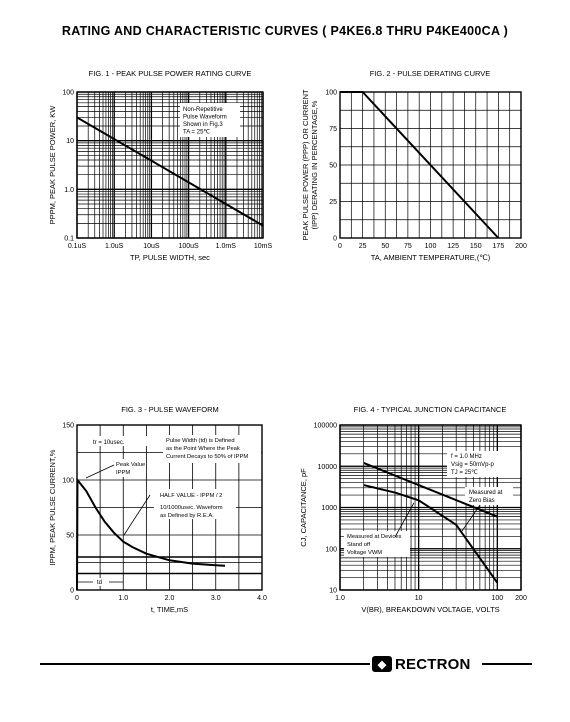 The height and width of the screenshot is (722, 570). Describe the element at coordinates (263, 246) in the screenshot. I see `fig1-x-tick-label: 10mS` at that location.